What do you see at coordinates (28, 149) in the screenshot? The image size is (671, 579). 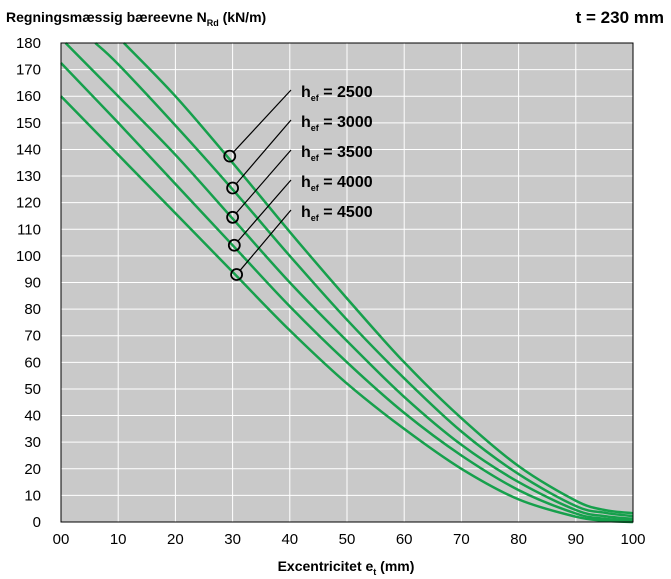 I see `y-tick-label: 140` at bounding box center [28, 149].